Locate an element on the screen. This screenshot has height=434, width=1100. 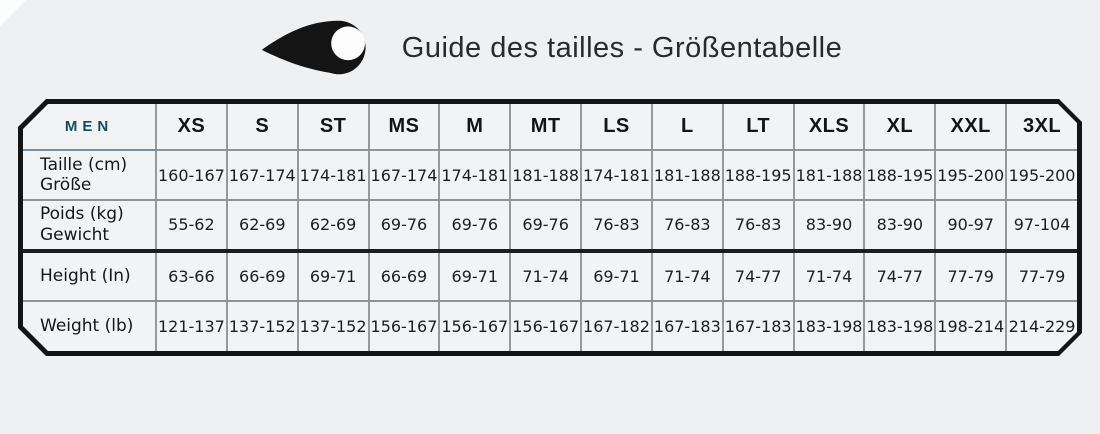
size-value-cell: 214-229 is located at coordinates (1041, 326).